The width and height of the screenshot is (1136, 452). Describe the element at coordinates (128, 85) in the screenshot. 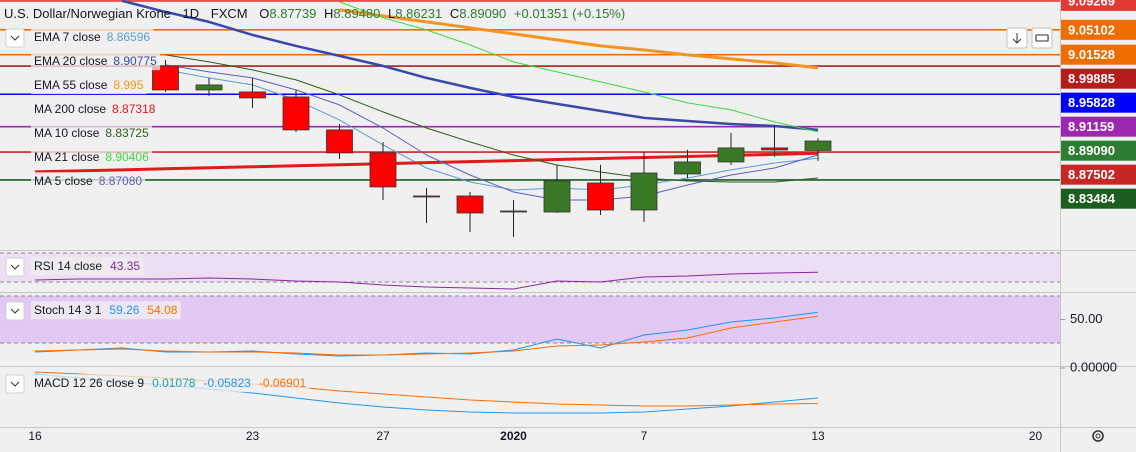

I see `legend-value: 8.995` at that location.